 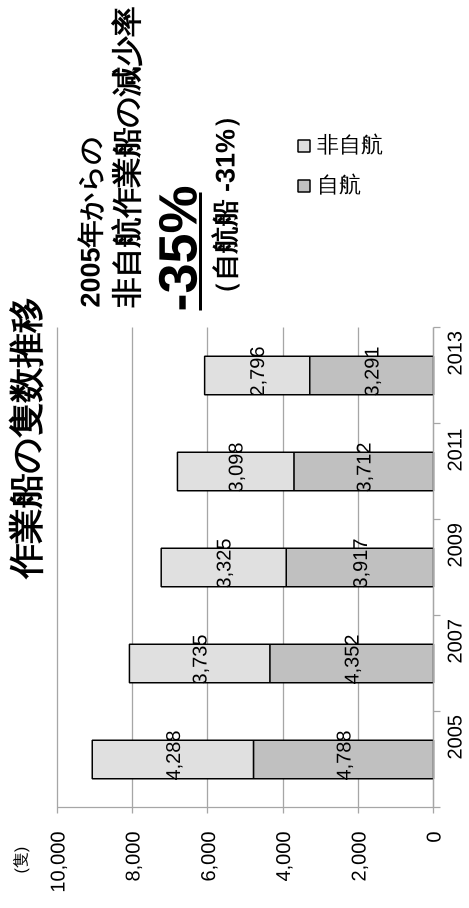 What do you see at coordinates (127, 157) in the screenshot?
I see `text: 非自航作業船の減少率` at bounding box center [127, 157].